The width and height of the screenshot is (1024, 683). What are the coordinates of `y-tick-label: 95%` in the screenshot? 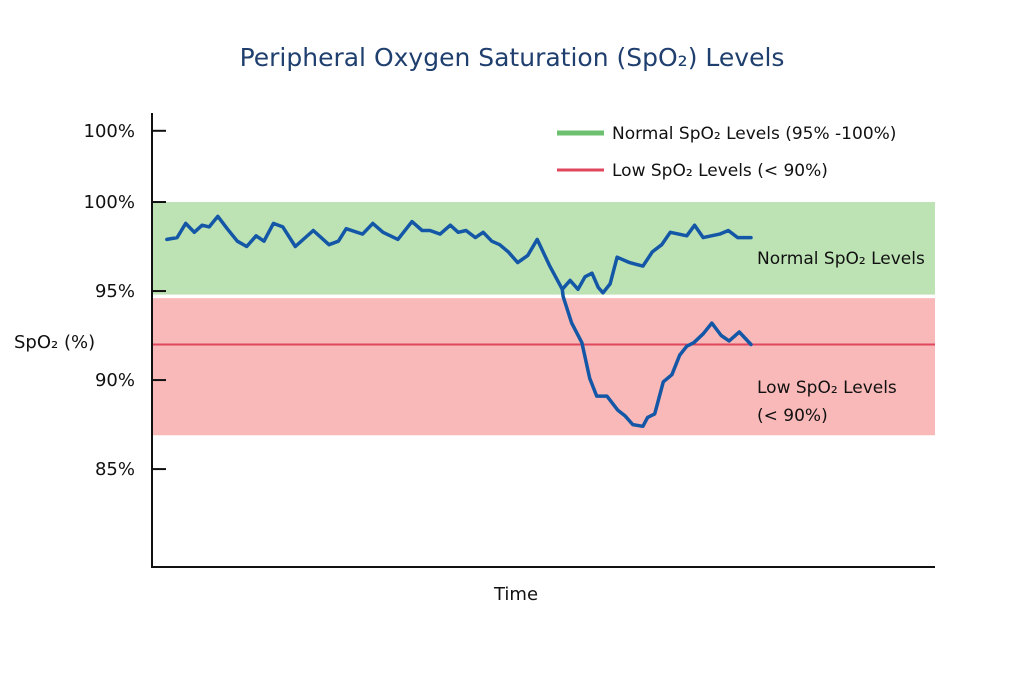 It's located at (115, 291).